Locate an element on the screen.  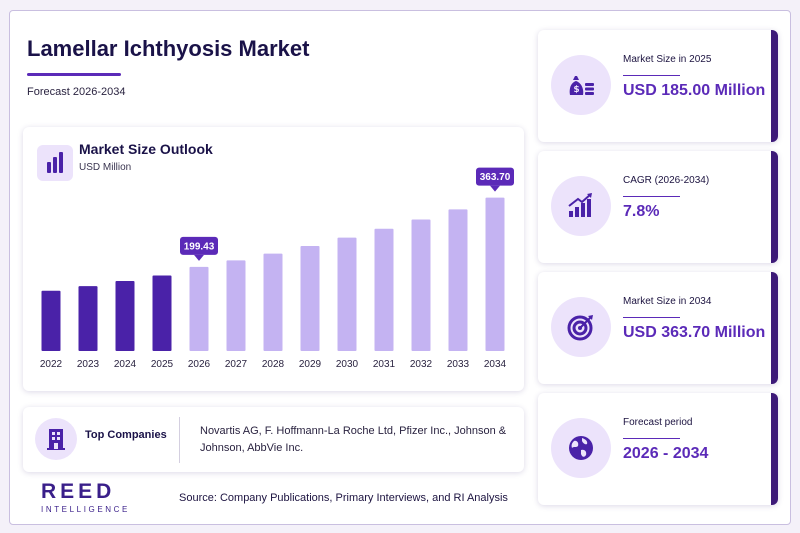
x-tick-label: 2034 is located at coordinates (495, 364).